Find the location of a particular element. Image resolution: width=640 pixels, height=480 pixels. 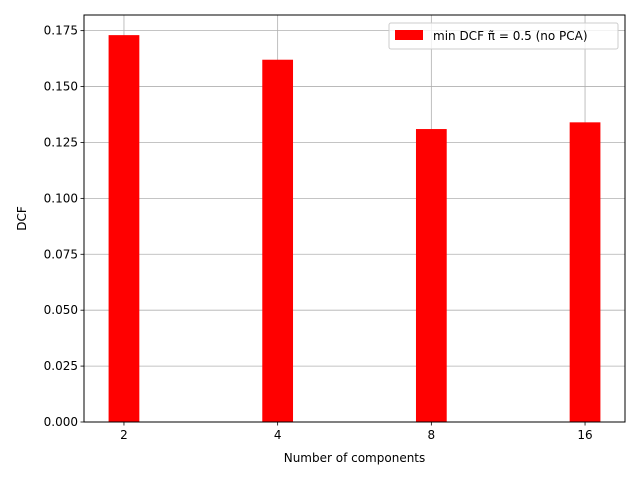

y-tick-label: 0.100 is located at coordinates (61, 198).